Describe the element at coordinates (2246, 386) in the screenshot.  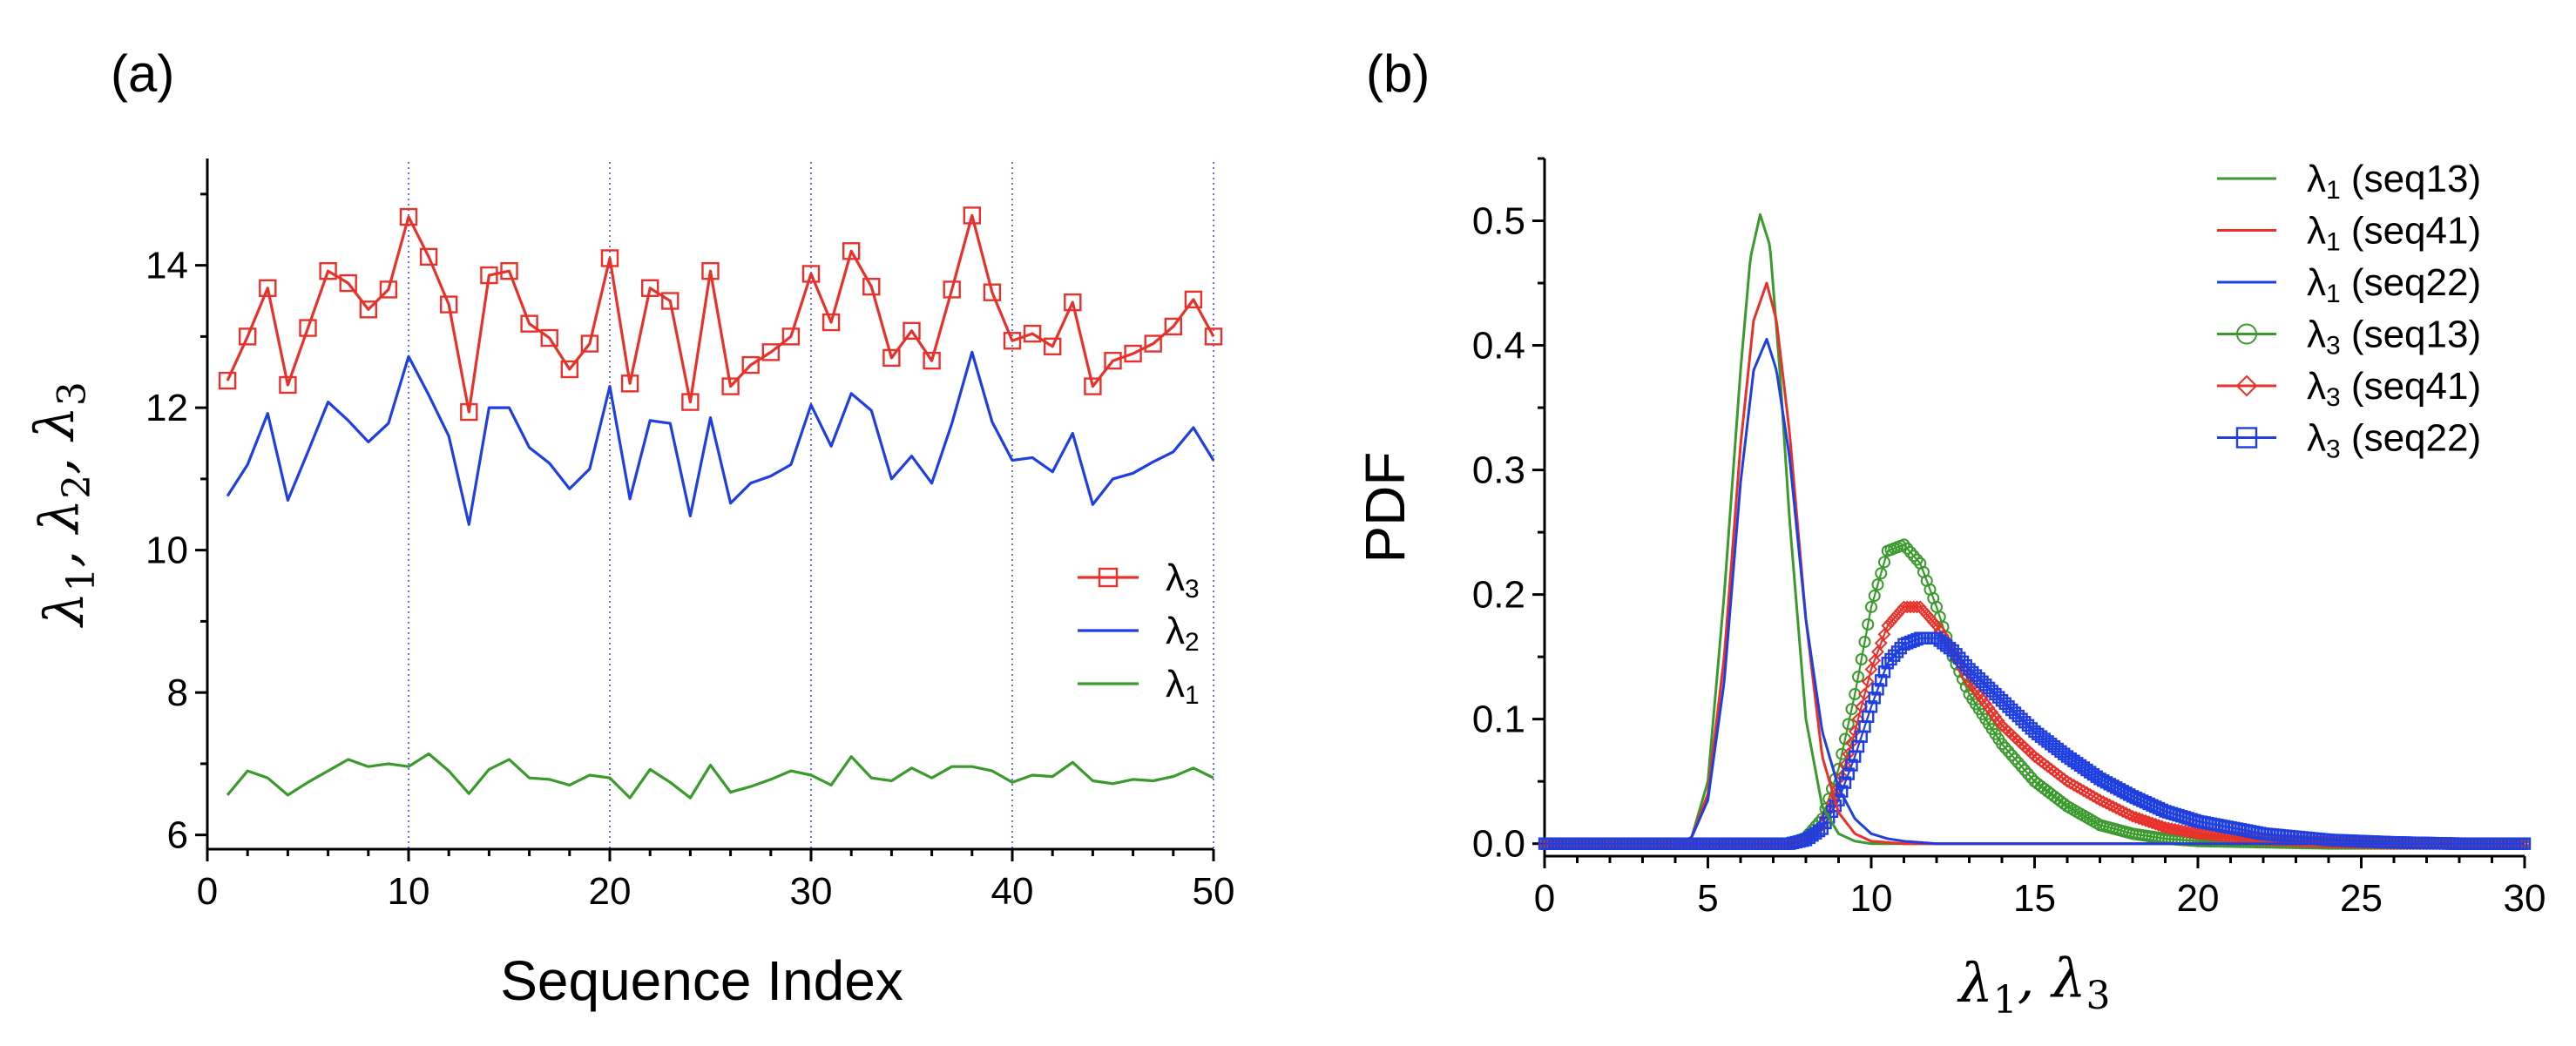
I see `legend-marker` at that location.